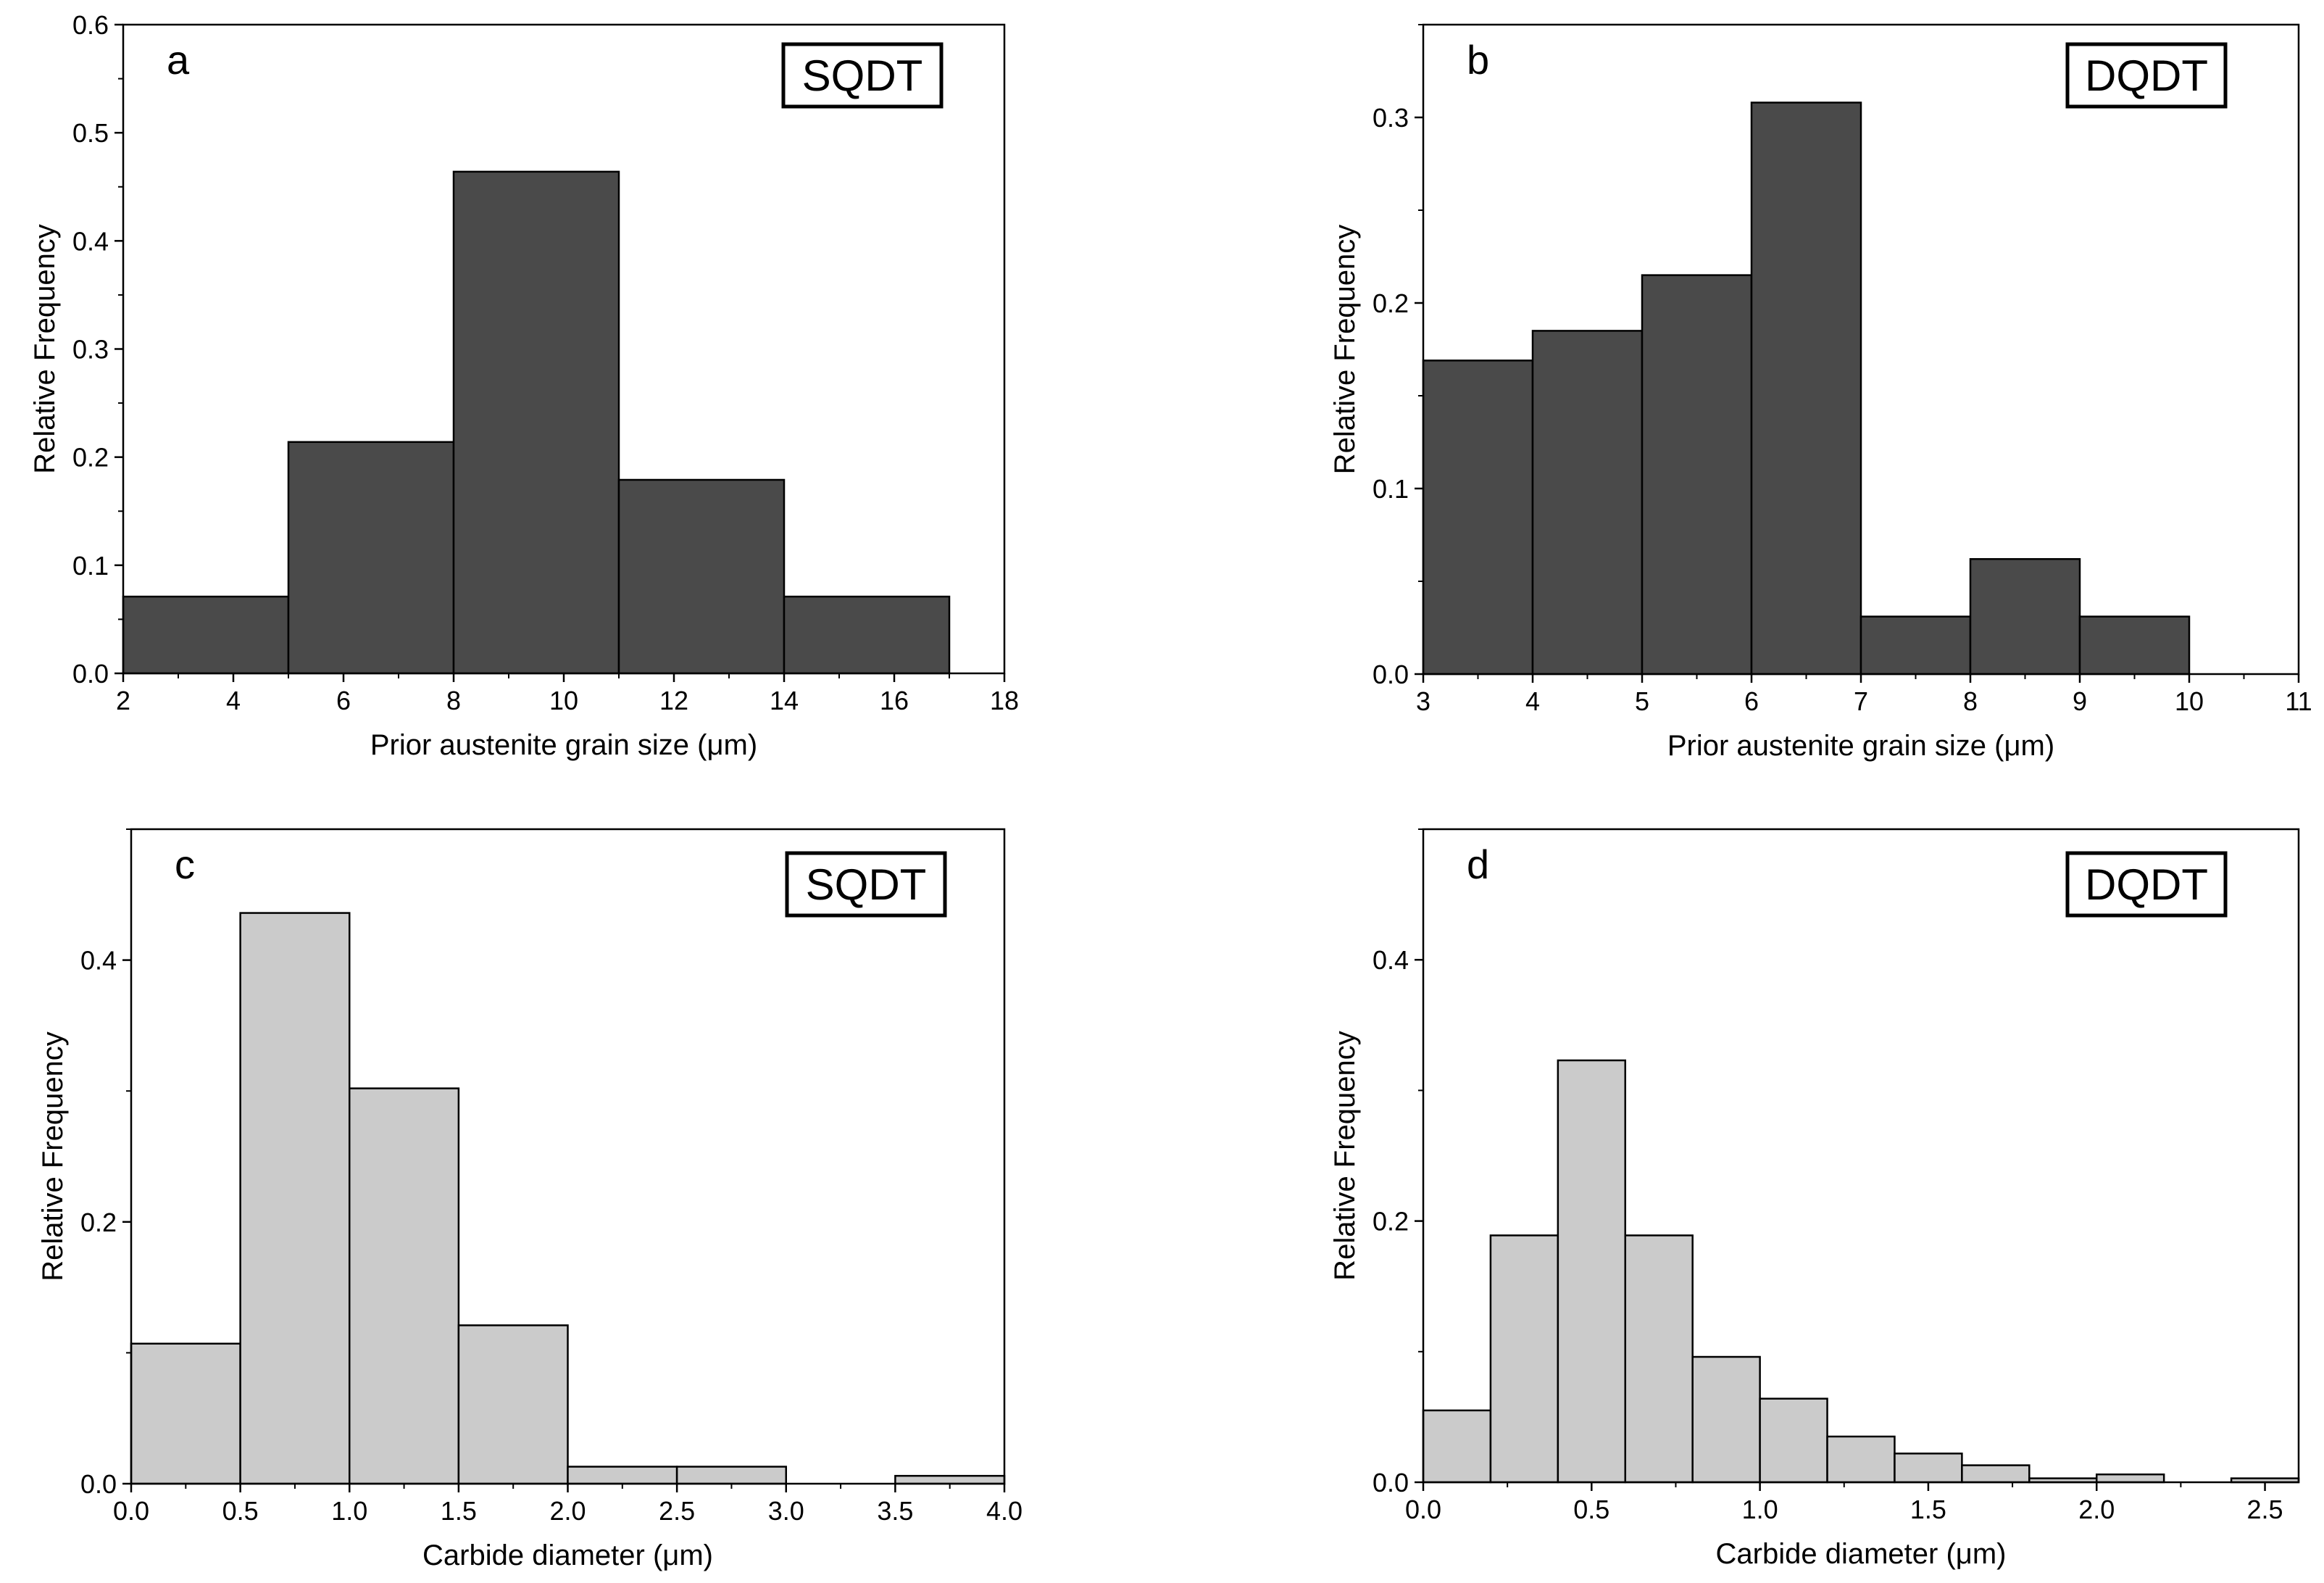 The image size is (2324, 1583). I want to click on x-tick-label-c-8: 4.0, so click(1004, 1511).